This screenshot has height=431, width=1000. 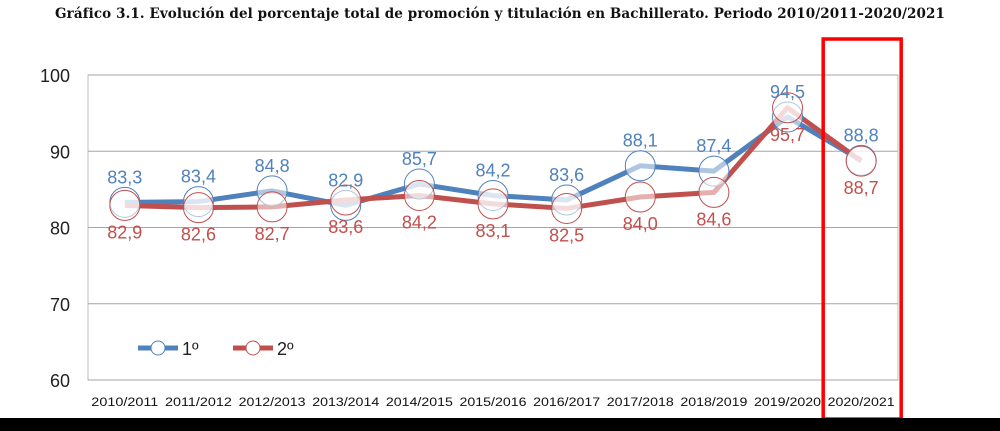 What do you see at coordinates (60, 229) in the screenshot?
I see `y-tick-label: 80` at bounding box center [60, 229].